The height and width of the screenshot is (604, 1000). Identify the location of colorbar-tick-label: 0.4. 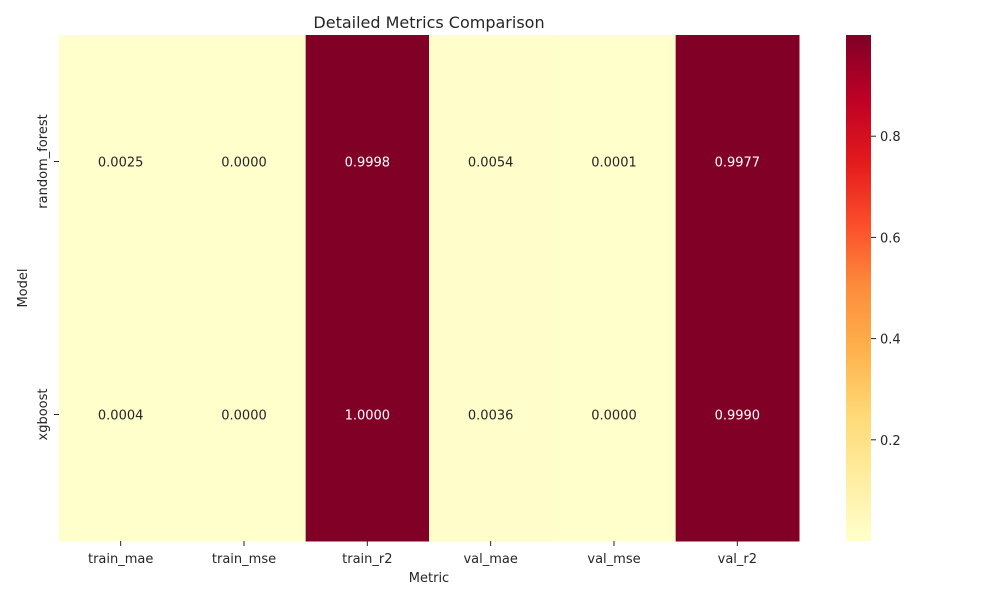
(890, 340).